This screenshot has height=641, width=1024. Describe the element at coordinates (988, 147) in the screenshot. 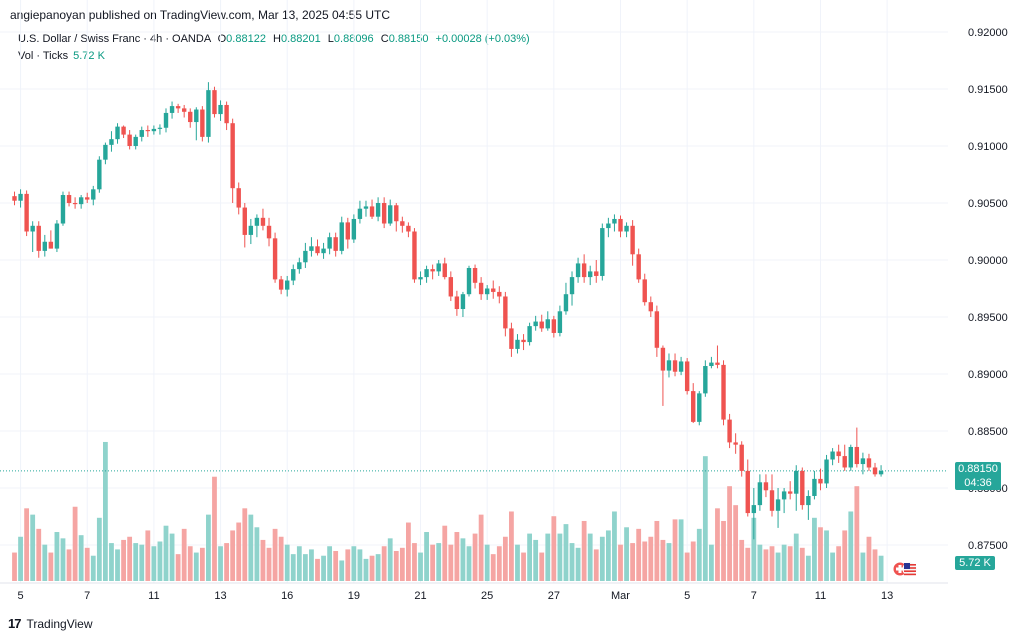

I see `price-tick-2: 0.91000` at that location.